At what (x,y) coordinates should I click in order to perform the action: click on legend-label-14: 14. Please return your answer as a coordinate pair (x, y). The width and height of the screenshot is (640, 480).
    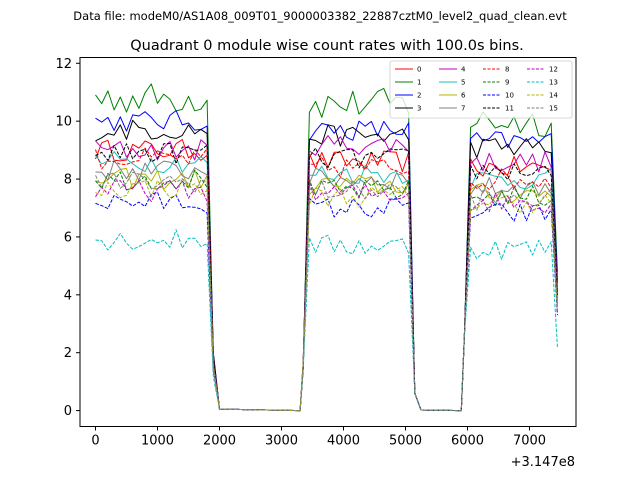
    Looking at the image, I should click on (553, 96).